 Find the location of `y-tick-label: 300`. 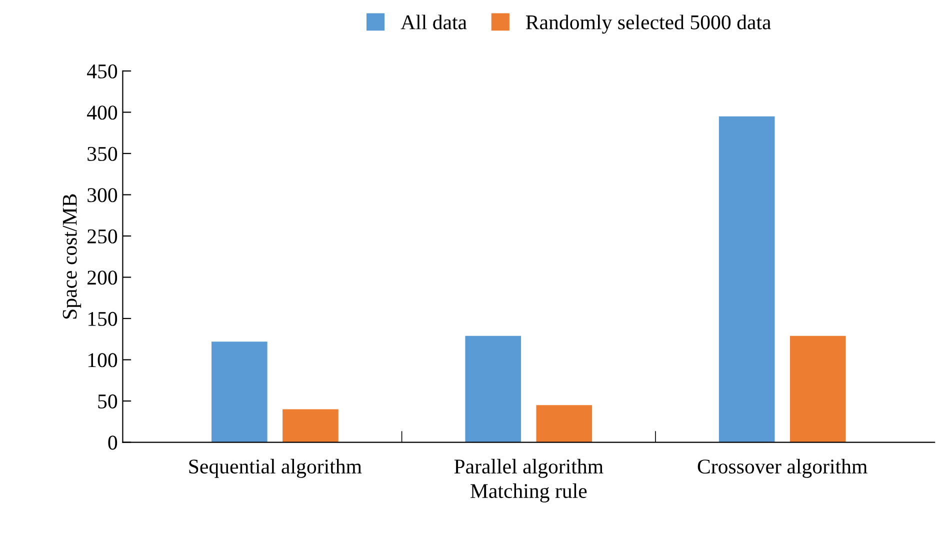

y-tick-label: 300 is located at coordinates (103, 195).